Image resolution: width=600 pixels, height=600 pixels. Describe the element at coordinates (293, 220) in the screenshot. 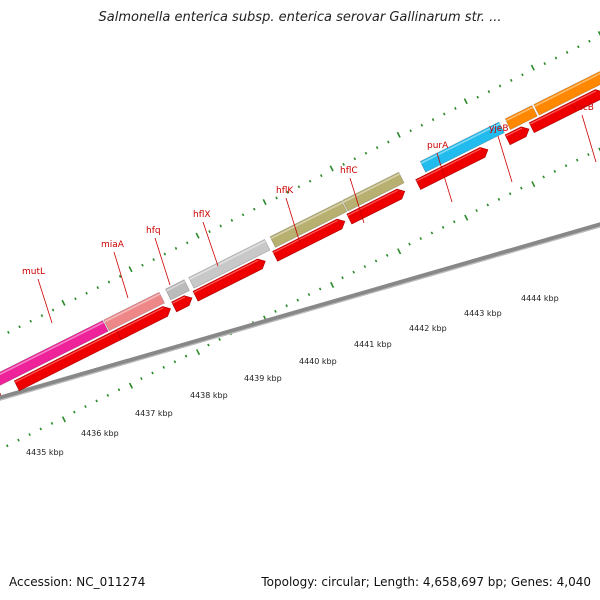

I see `leader-line-hflK` at that location.